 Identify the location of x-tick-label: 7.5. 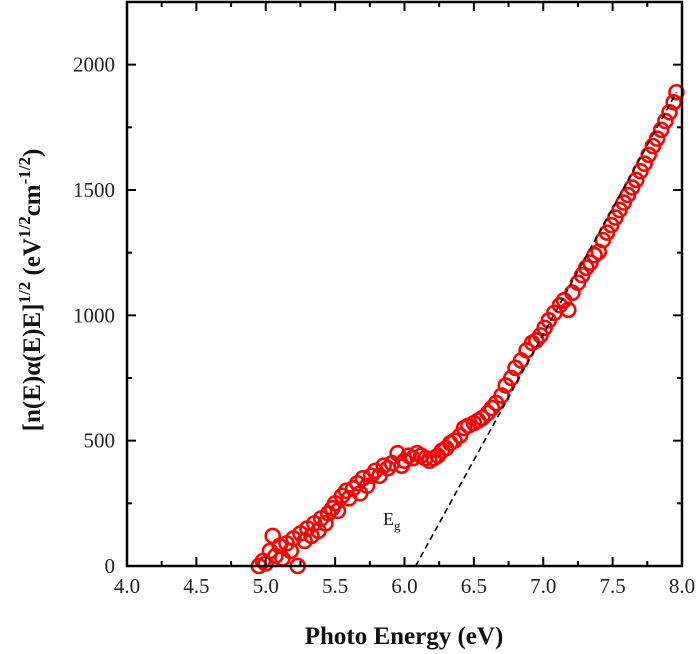
(613, 586).